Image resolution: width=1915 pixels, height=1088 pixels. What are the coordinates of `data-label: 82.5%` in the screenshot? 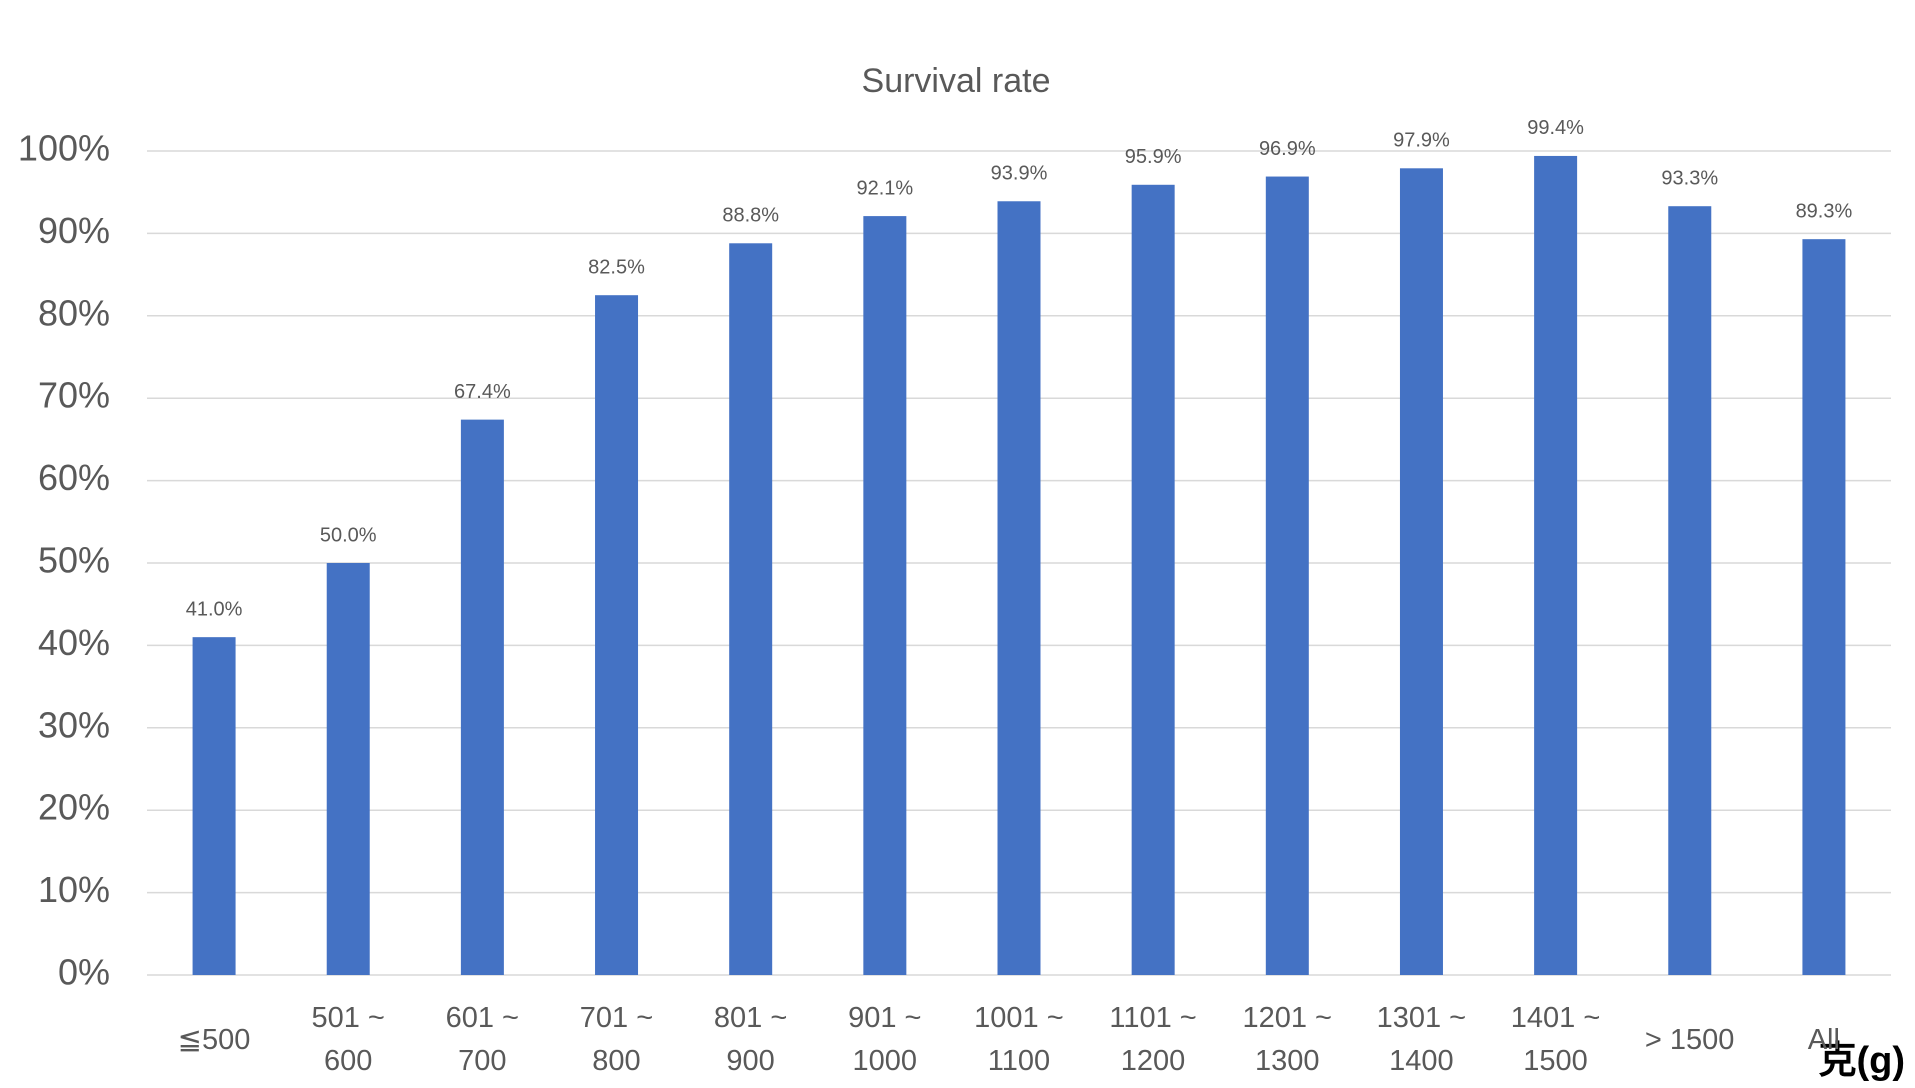 It's located at (616, 267).